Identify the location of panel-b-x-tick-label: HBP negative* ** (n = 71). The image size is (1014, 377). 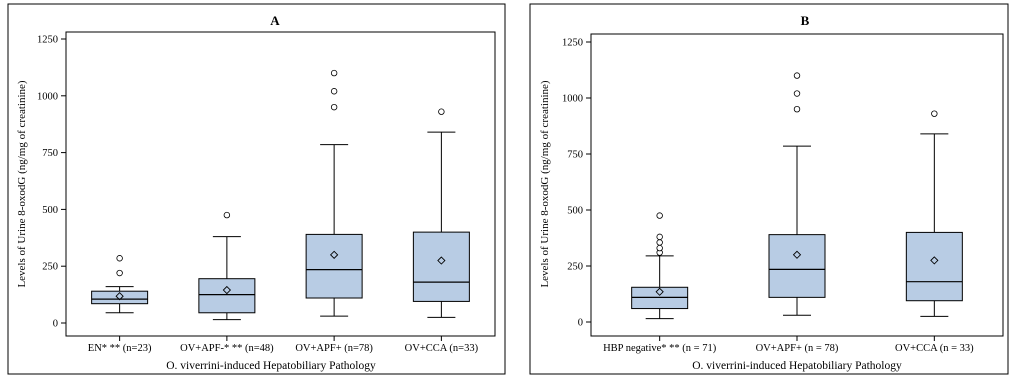
(660, 348).